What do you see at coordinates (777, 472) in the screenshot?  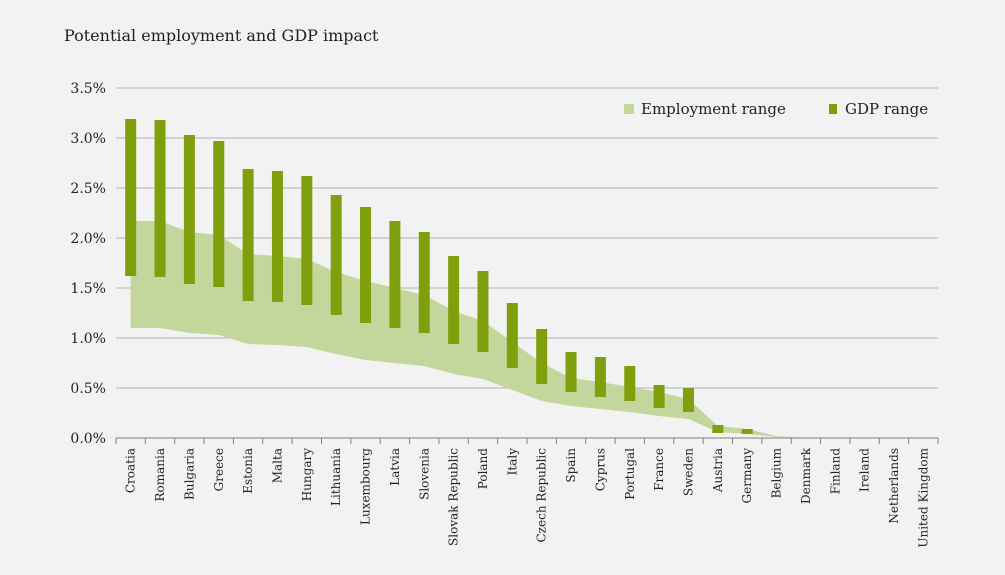 I see `x-tick-label: Belgium` at bounding box center [777, 472].